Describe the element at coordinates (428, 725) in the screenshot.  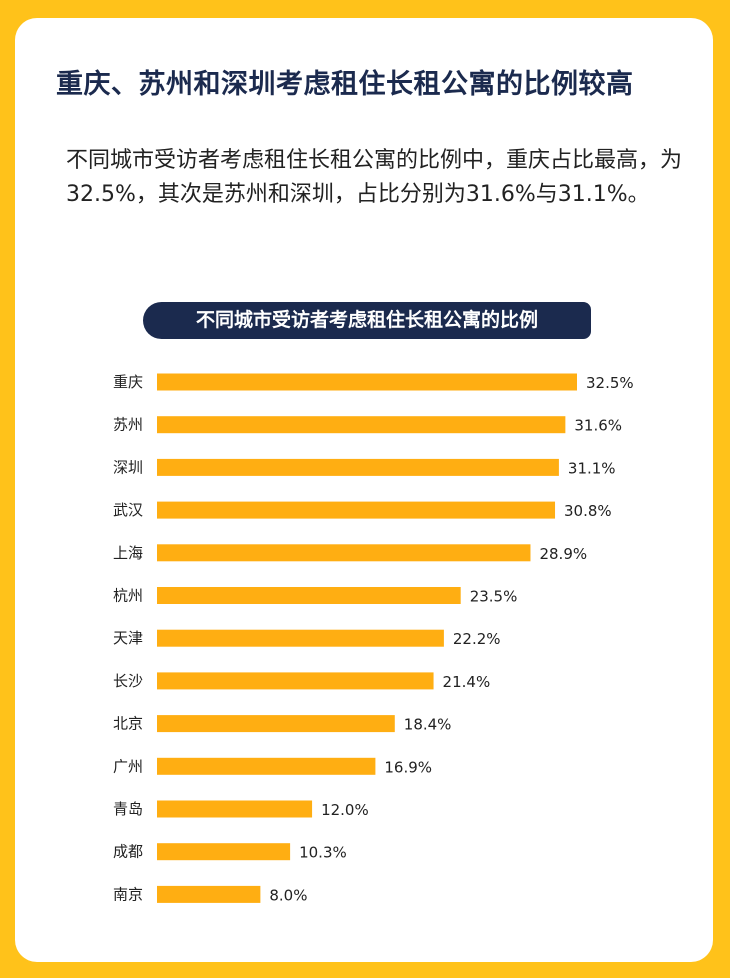
I see `value-label: 18.4%` at that location.